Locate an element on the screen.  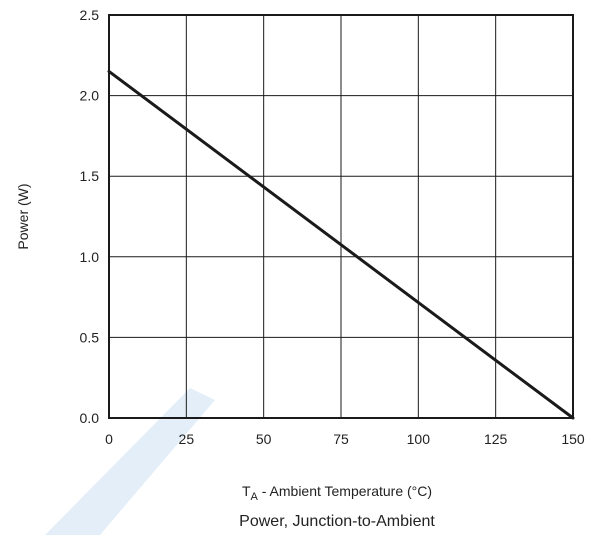
x-axis-title-subscript: A is located at coordinates (255, 497).